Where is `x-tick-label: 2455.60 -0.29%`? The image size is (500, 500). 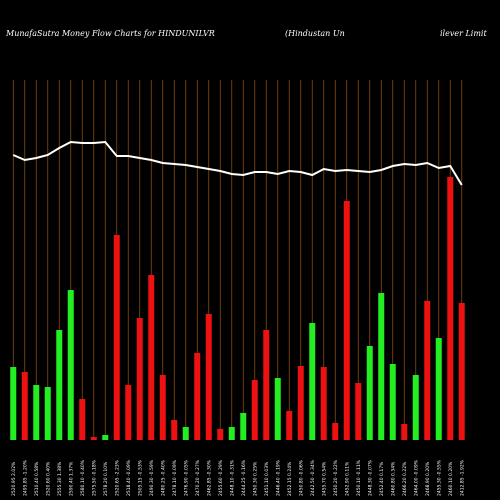 x-tick-label: 2455.60 -0.29% is located at coordinates (221, 477).